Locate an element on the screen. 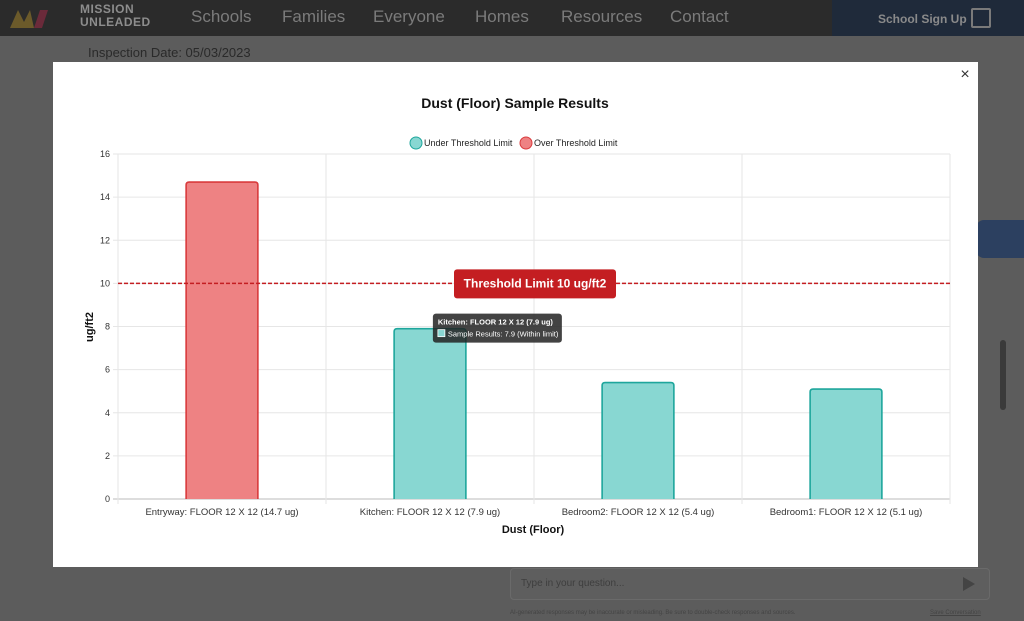 The image size is (1024, 621). legend-under-swatch is located at coordinates (416, 143).